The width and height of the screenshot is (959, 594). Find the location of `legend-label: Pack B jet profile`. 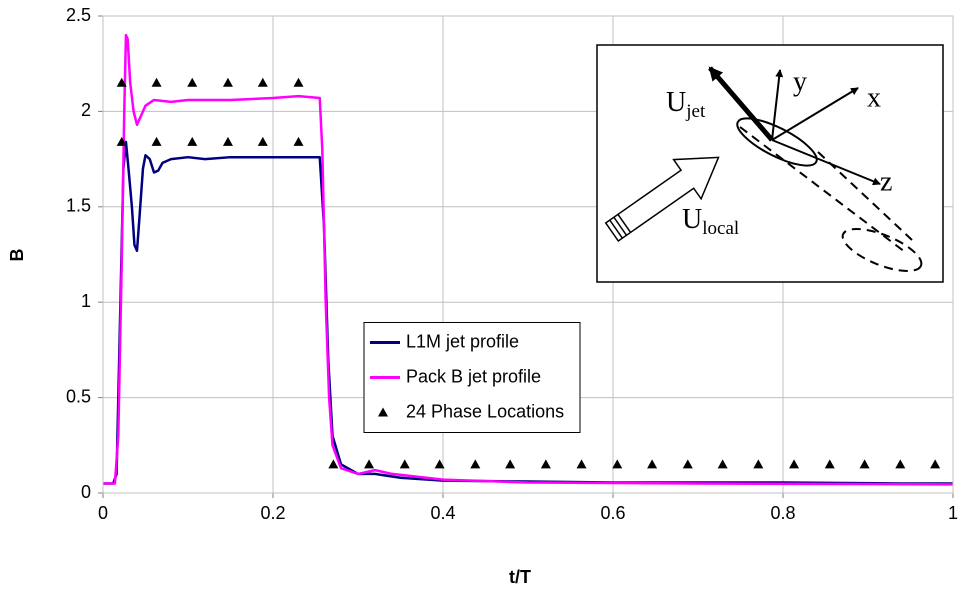

legend-label: Pack B jet profile is located at coordinates (473, 376).